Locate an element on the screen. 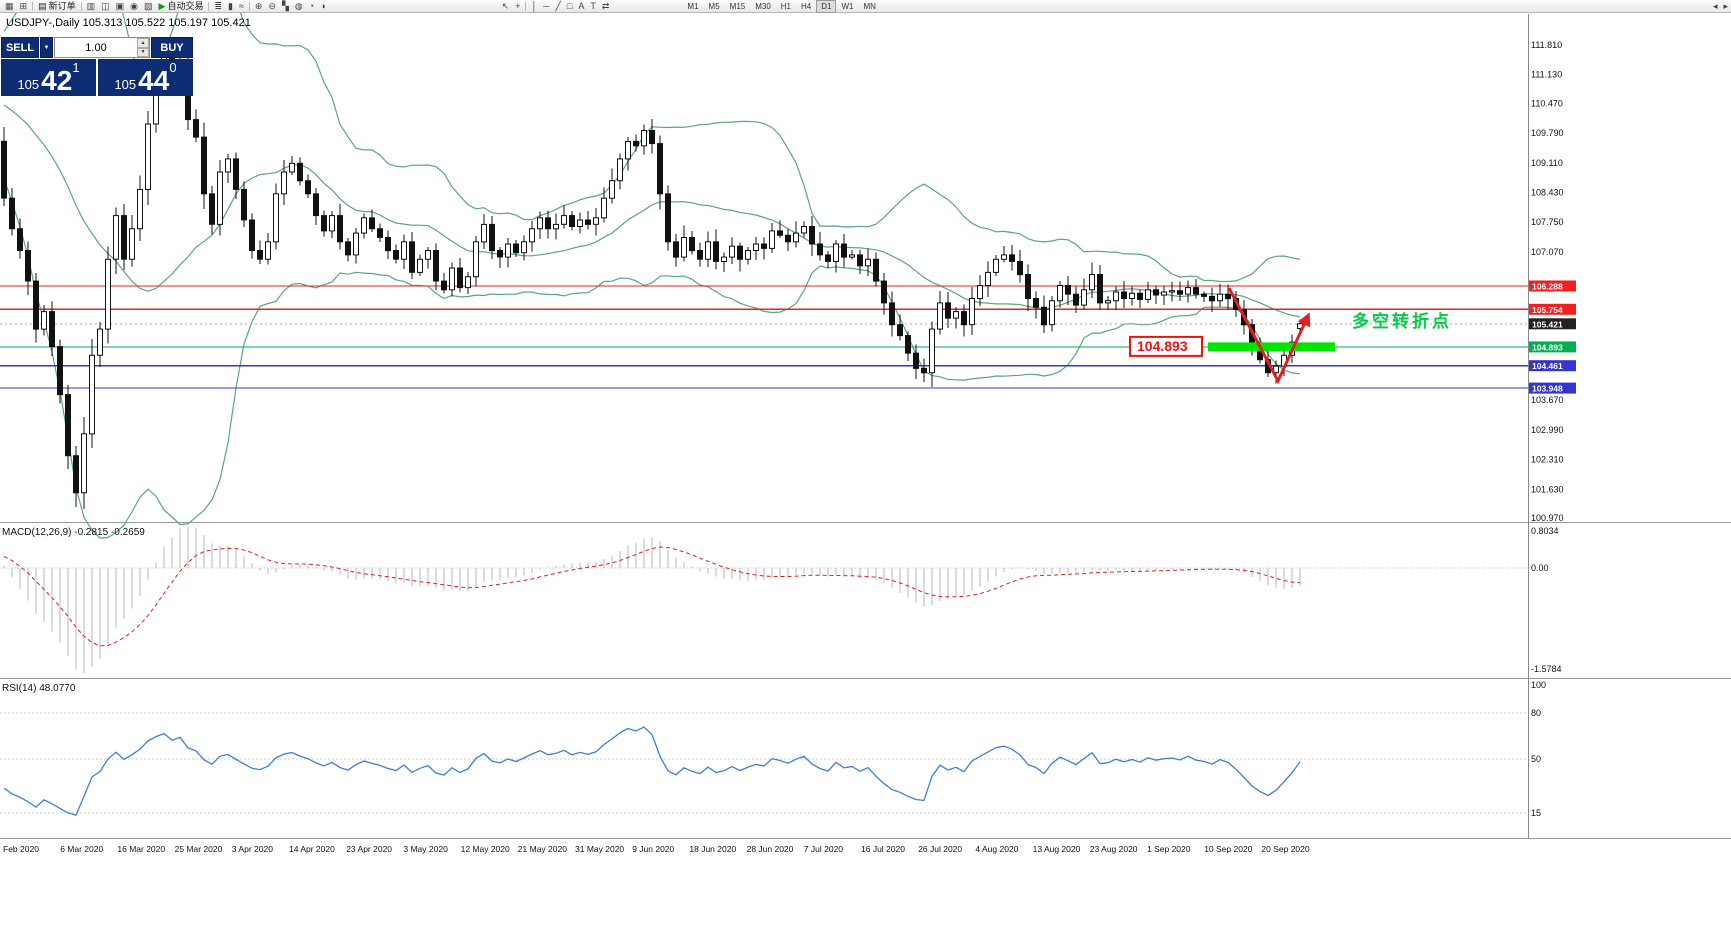 This screenshot has height=936, width=1731. svg-text: 16 Mar 2020 is located at coordinates (141, 849).